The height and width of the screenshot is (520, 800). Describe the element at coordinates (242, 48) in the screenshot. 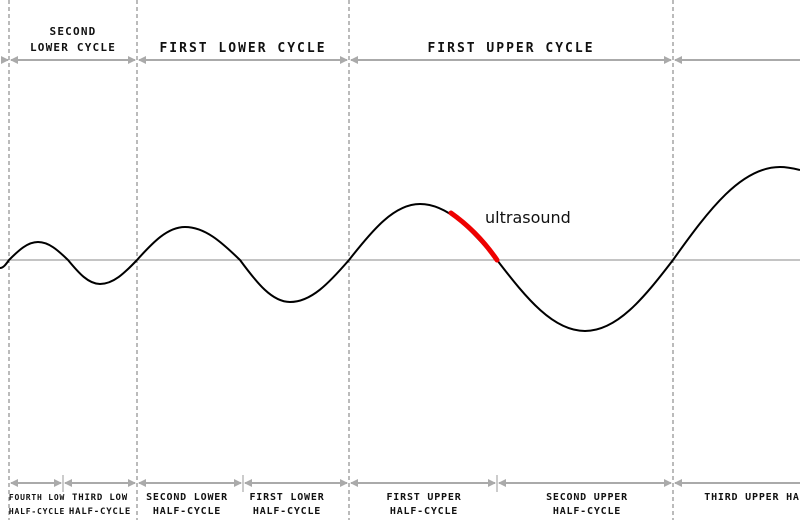

I see `label: FIRST LOWER CYCLE` at that location.